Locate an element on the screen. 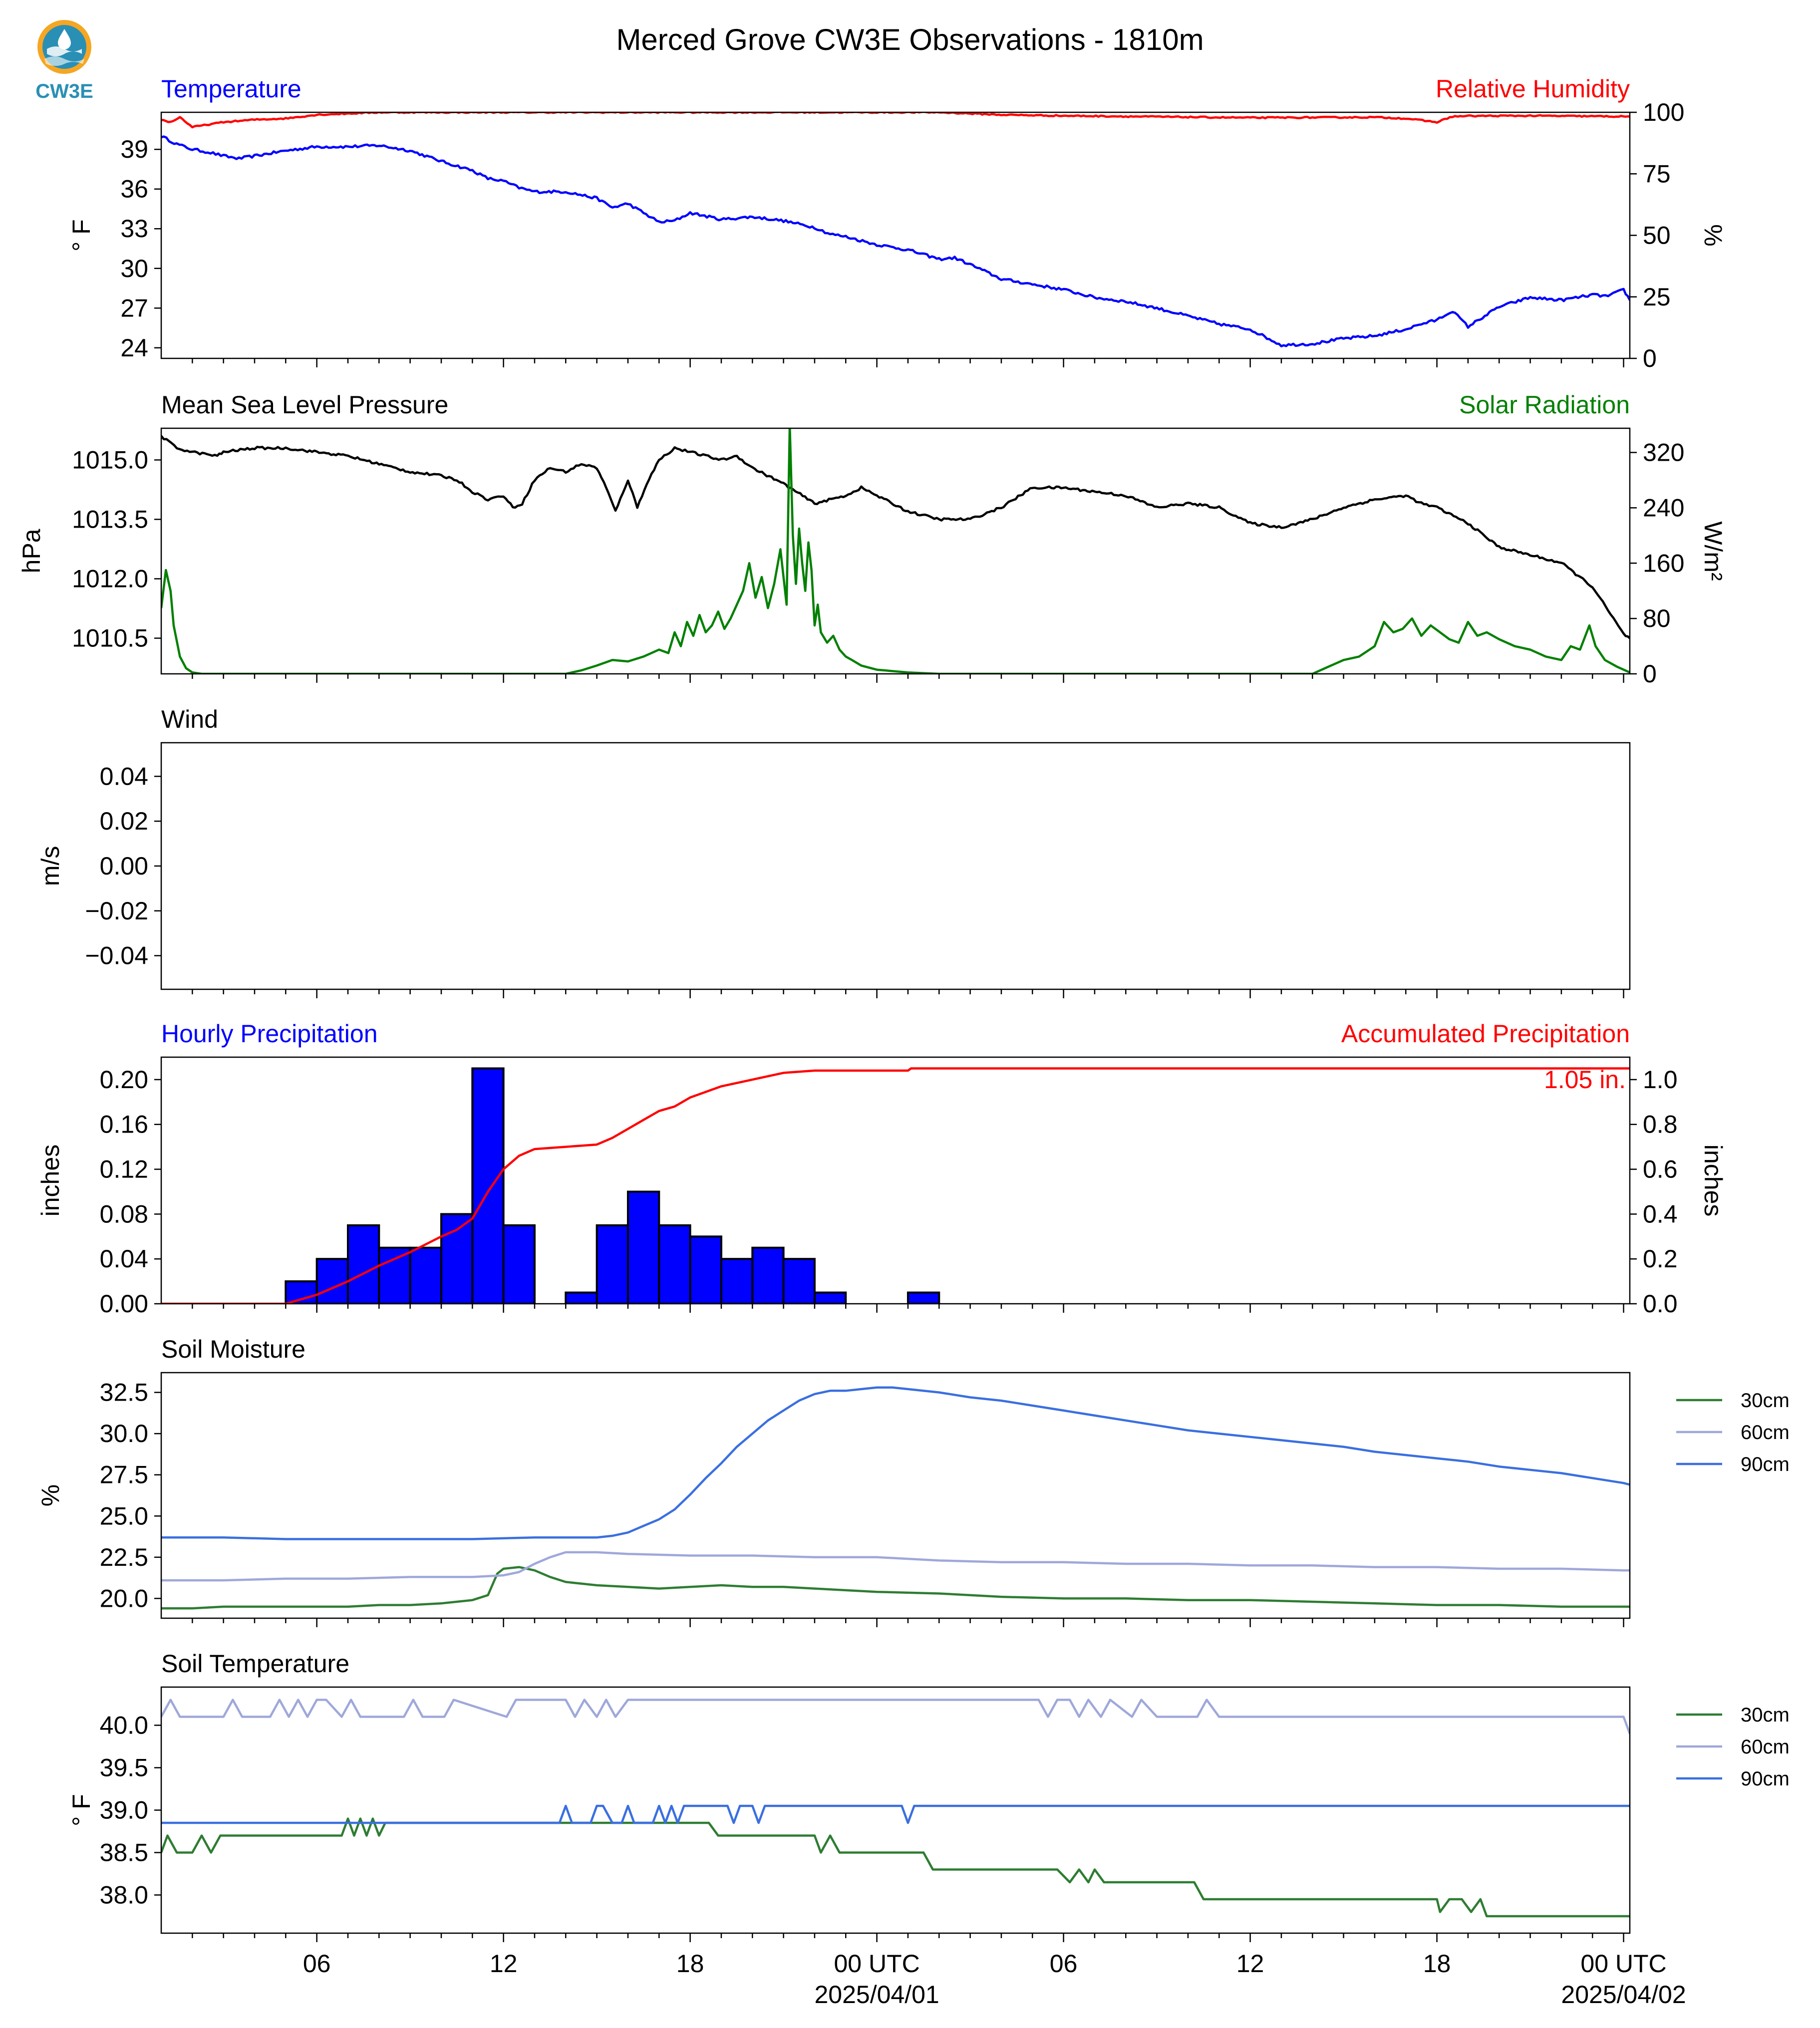 The image size is (1820, 2028). y-tick-label-left: 0.08 is located at coordinates (124, 1214).